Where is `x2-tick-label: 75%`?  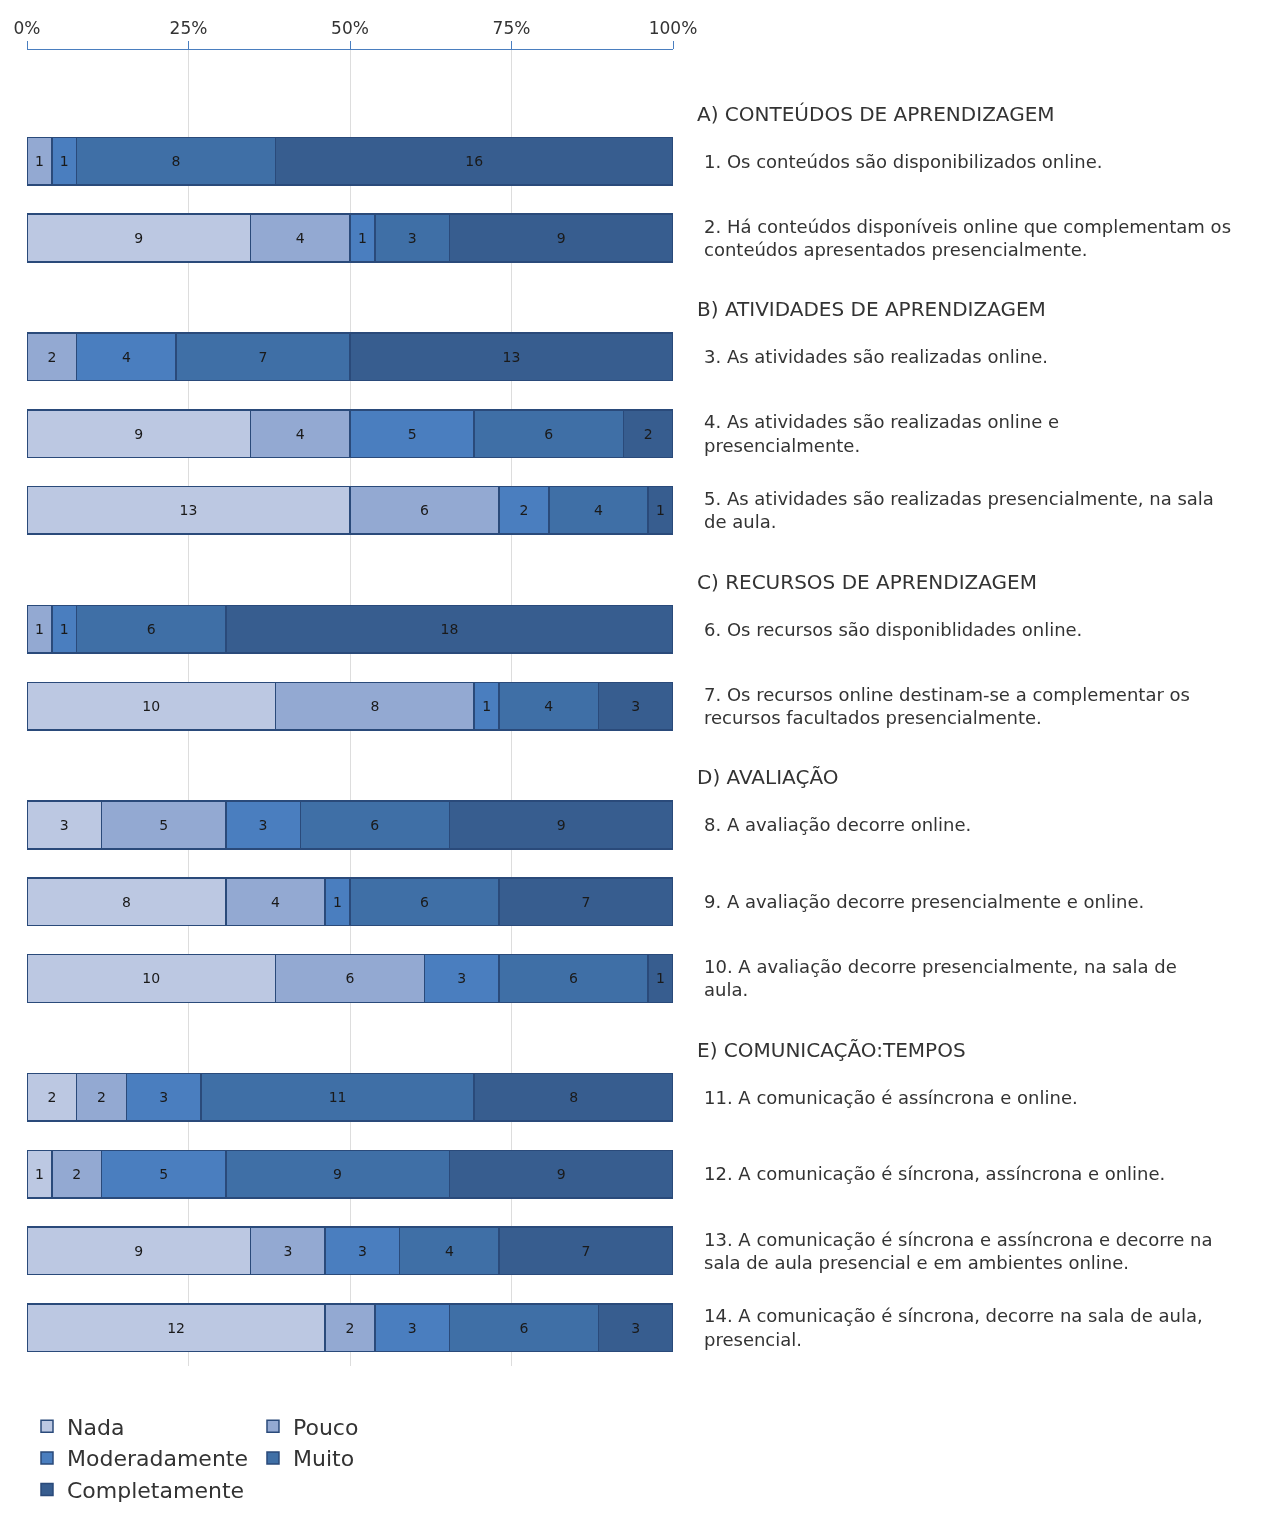
x2-tick-label: 75% is located at coordinates (511, 28).